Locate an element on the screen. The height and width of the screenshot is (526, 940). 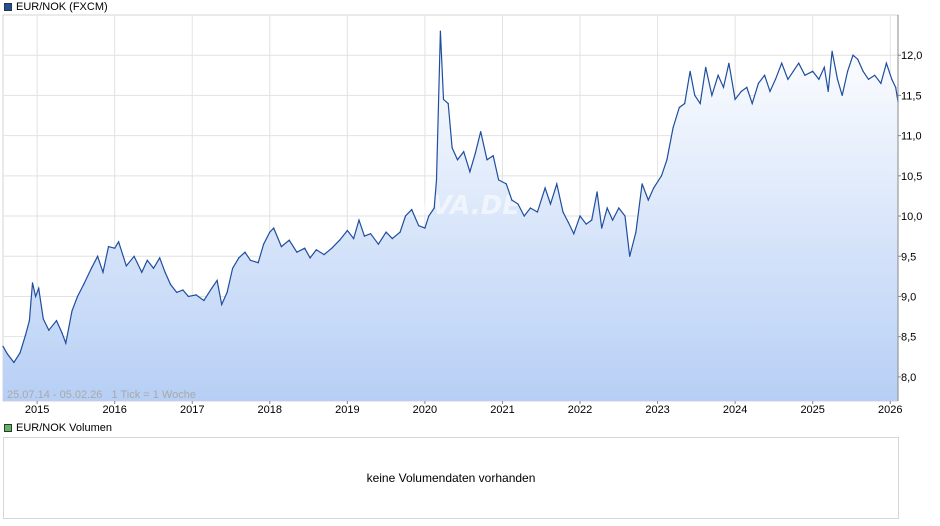
x-tick-label: 2016 is located at coordinates (114, 410).